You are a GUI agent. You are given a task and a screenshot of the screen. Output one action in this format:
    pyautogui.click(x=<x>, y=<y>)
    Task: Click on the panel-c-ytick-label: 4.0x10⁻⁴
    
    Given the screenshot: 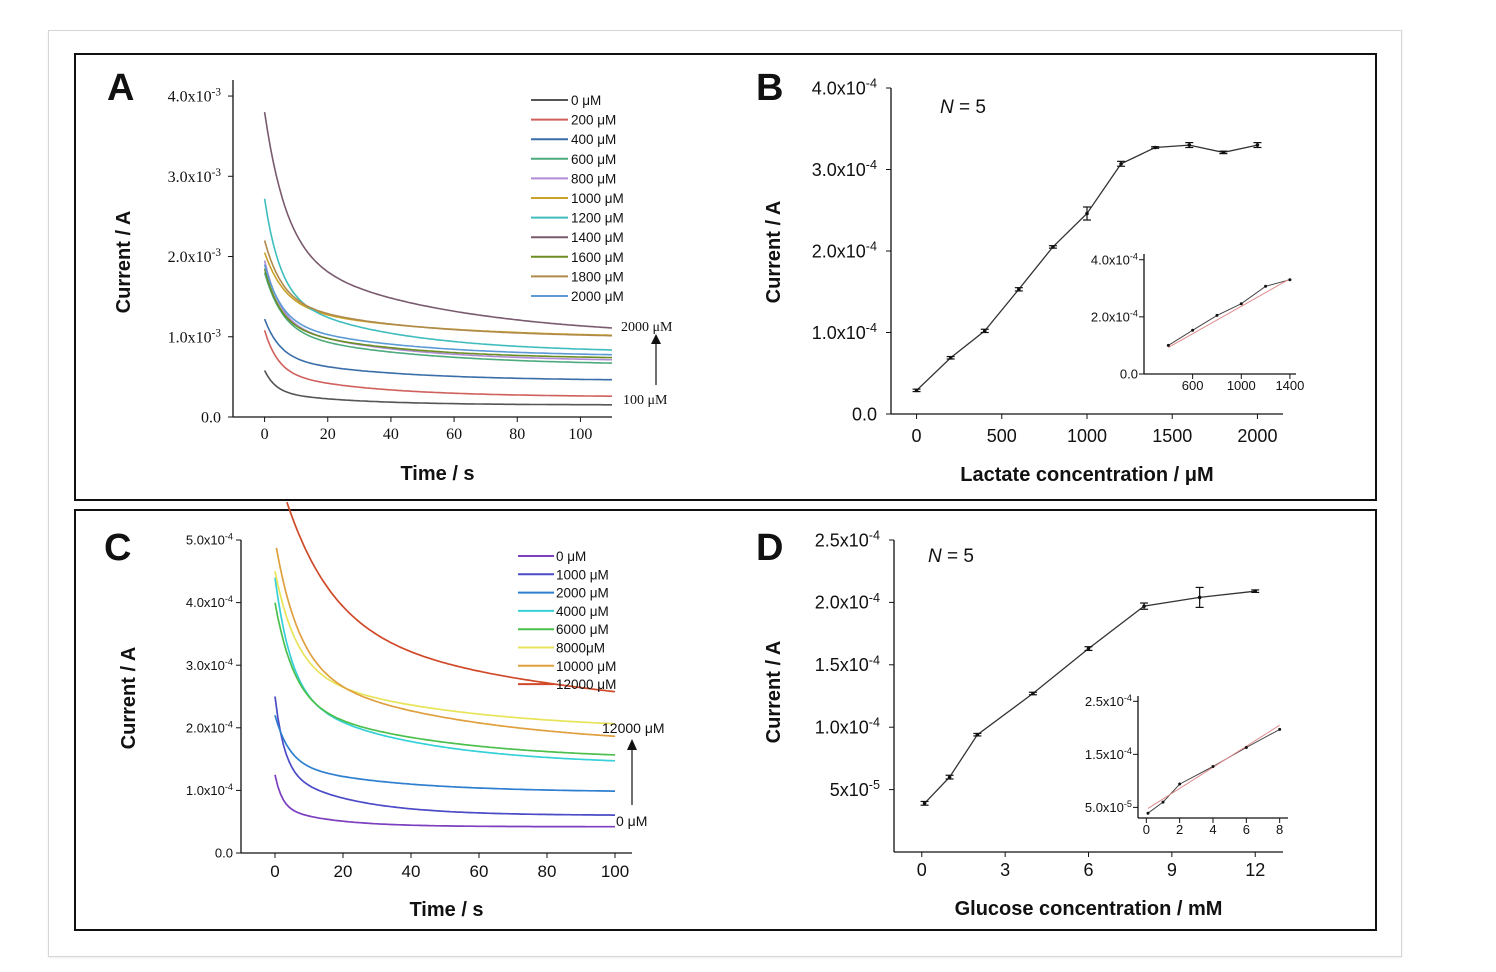 What is the action you would take?
    pyautogui.click(x=209, y=602)
    